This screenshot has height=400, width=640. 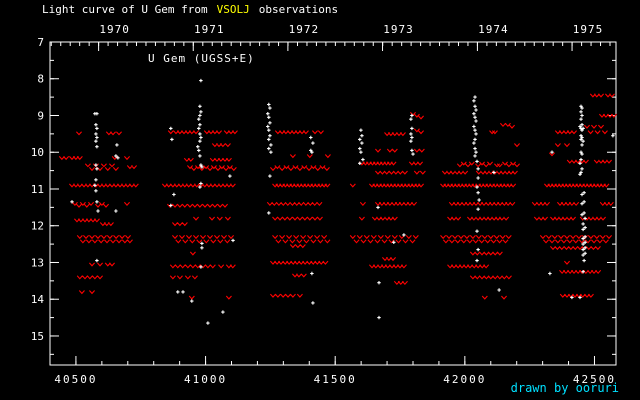 I want to click on chart-title-highlight: VSOLJ, so click(x=233, y=9).